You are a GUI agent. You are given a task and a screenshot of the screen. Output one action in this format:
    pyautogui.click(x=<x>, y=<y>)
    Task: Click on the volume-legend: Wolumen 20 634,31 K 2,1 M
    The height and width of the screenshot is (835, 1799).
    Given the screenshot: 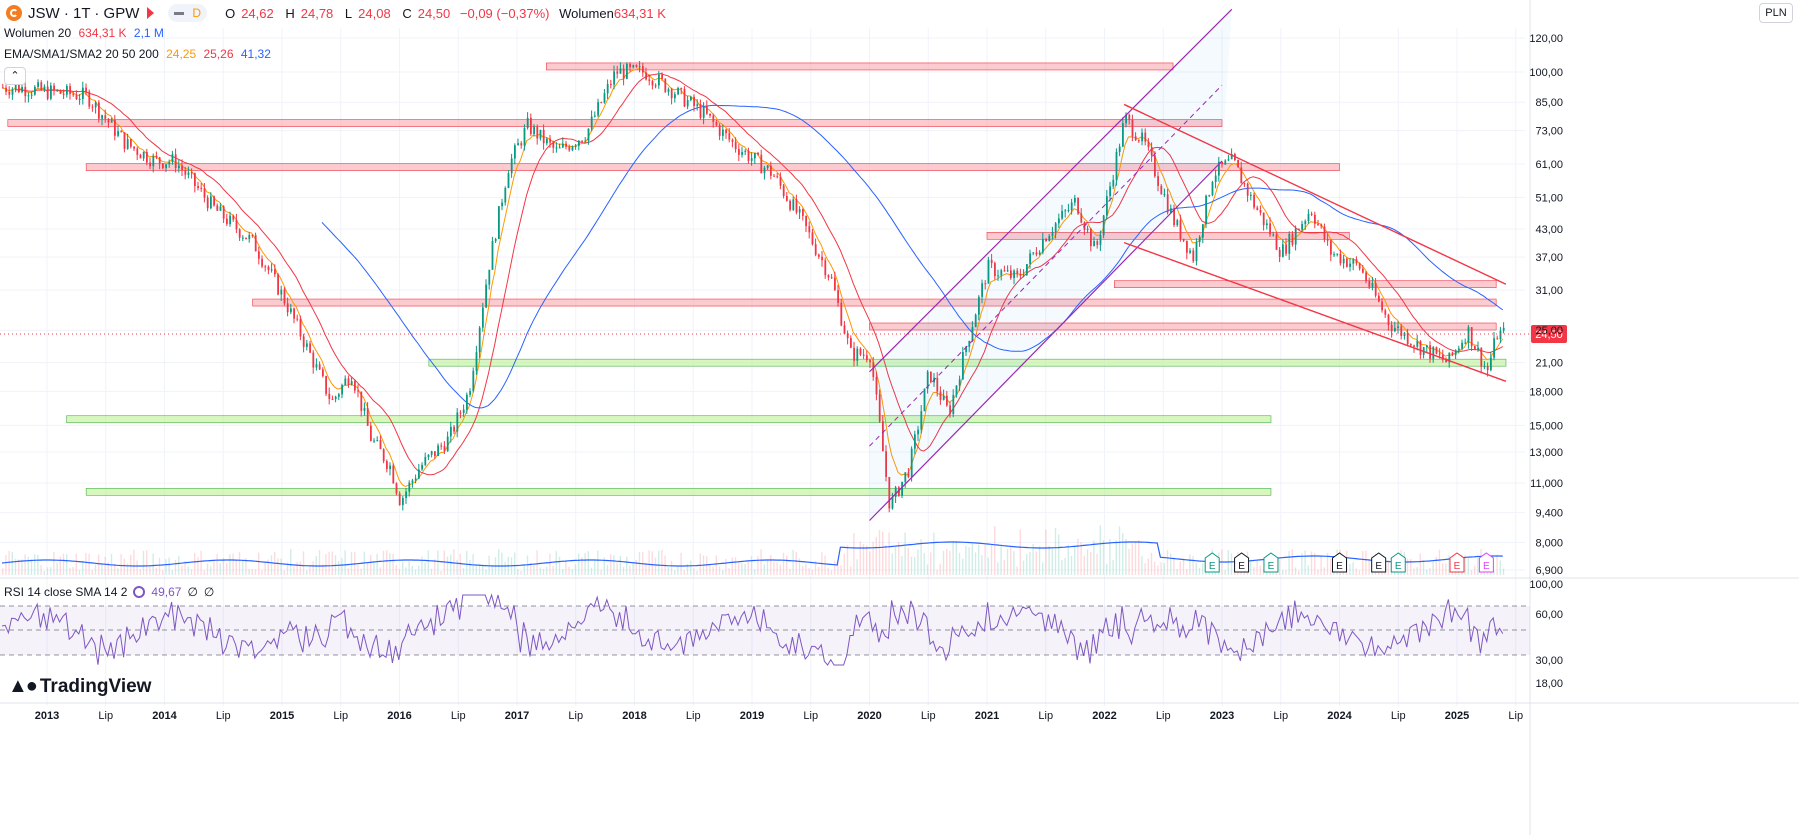 What is the action you would take?
    pyautogui.click(x=84, y=33)
    